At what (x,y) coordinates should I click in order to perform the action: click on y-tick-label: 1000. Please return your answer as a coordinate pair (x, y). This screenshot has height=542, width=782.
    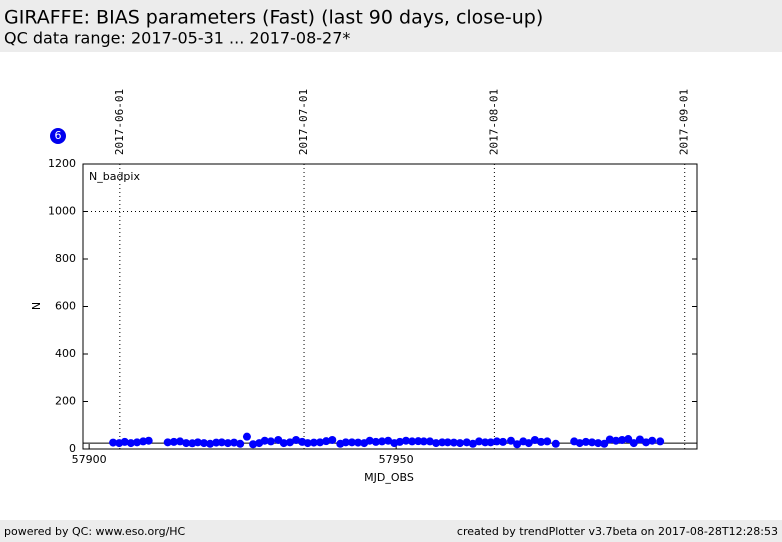
    Looking at the image, I should click on (62, 211).